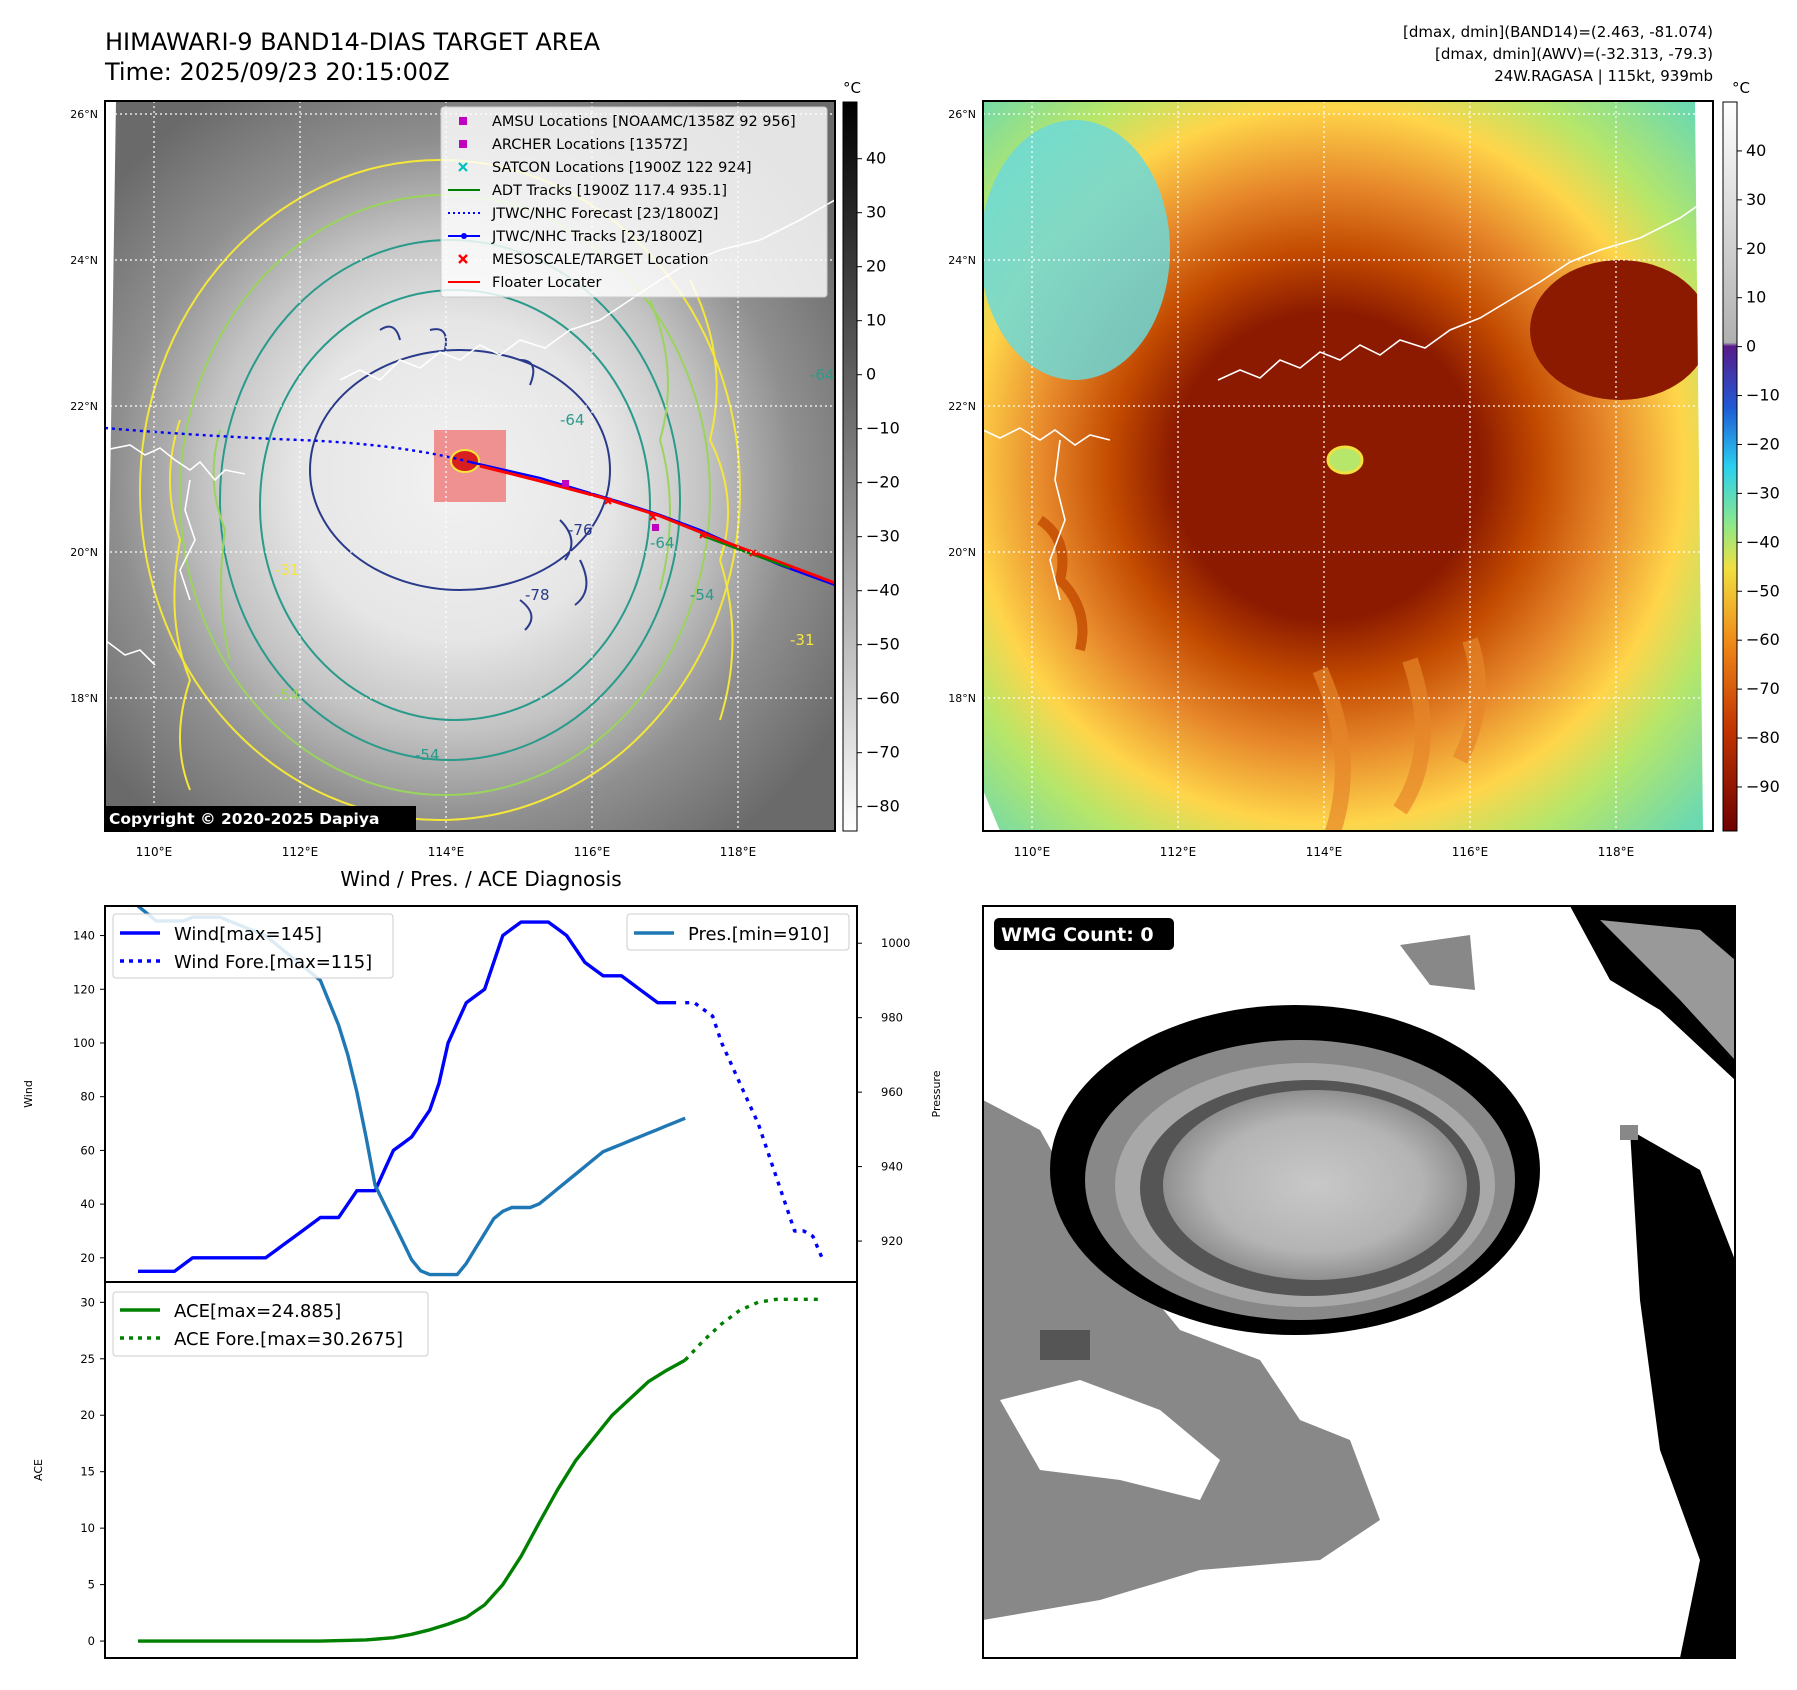 The height and width of the screenshot is (1690, 1797). Describe the element at coordinates (288, 1339) in the screenshot. I see `legend-label-ace-forecast: ACE Fore.[max=30.2675]` at that location.